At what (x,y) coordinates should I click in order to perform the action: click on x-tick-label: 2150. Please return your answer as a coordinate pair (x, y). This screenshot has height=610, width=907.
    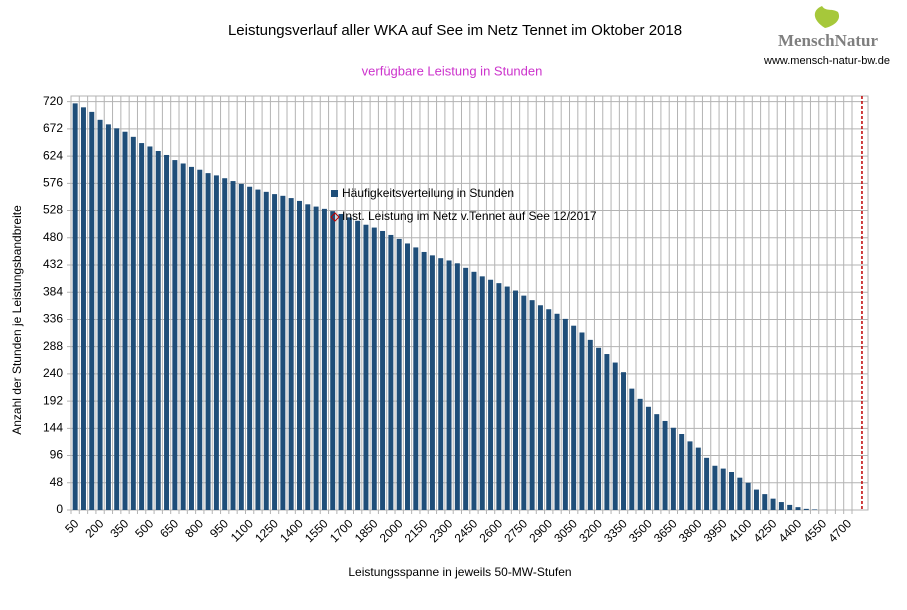
    Looking at the image, I should click on (416, 530).